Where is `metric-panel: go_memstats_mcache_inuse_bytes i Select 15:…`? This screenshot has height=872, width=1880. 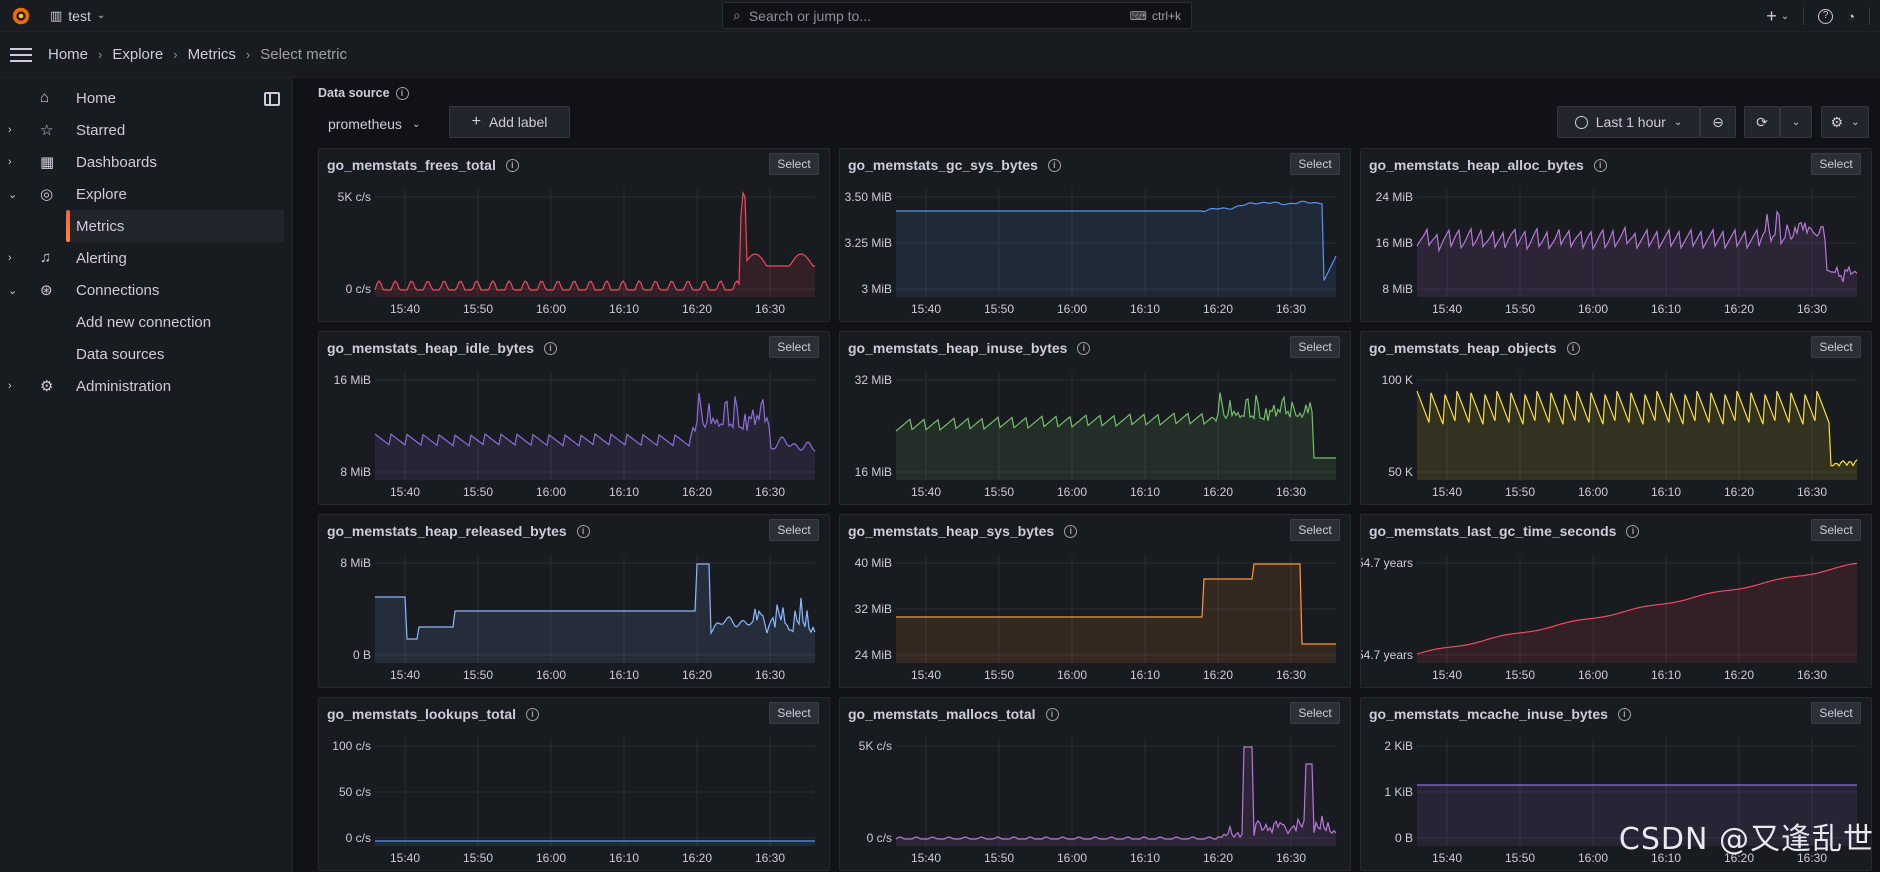 metric-panel: go_memstats_mcache_inuse_bytes i Select 15:… is located at coordinates (1616, 784).